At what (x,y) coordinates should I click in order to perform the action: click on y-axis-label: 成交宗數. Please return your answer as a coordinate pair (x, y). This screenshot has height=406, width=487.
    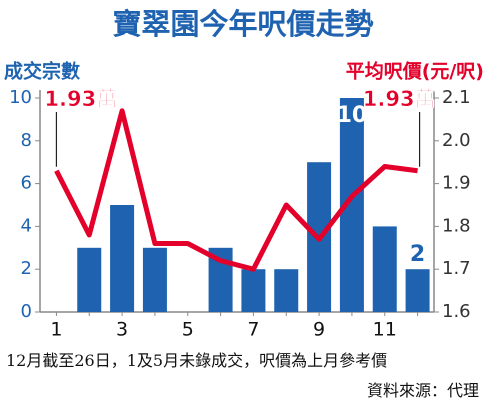
    Looking at the image, I should click on (42, 71).